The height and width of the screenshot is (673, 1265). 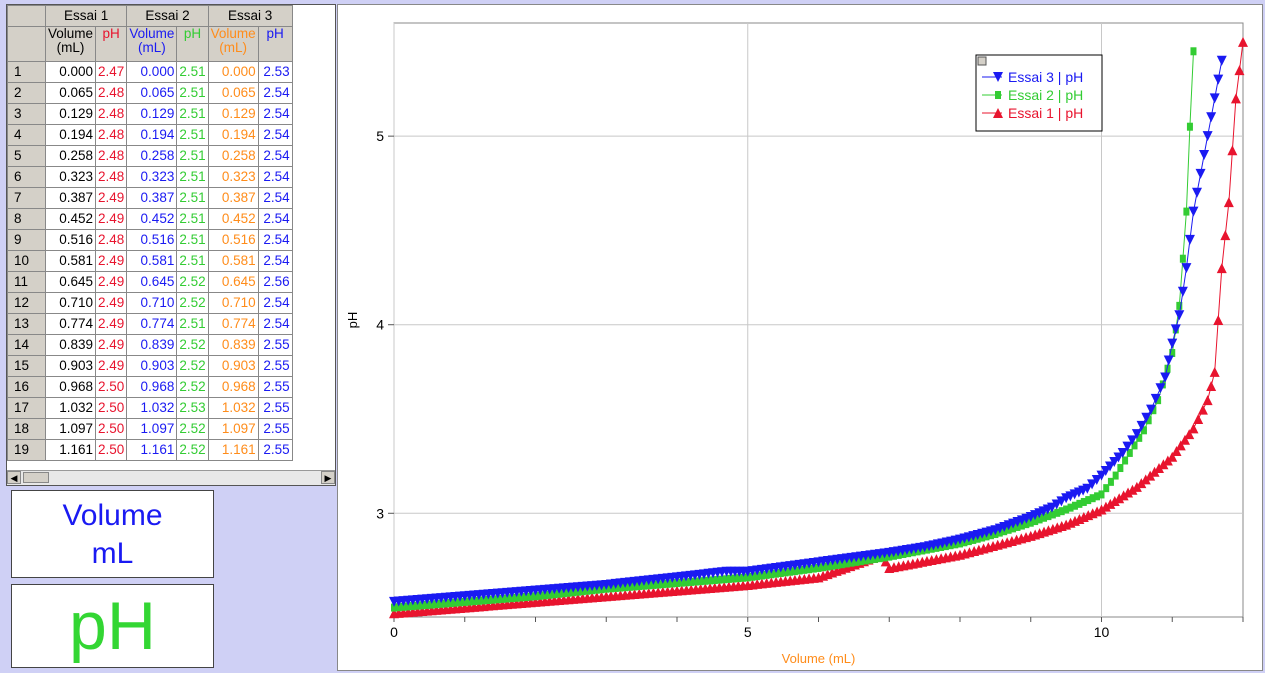 I want to click on table-row: 3 0.129 2.48 0.129 2.51 0.129 2.54, so click(x=150, y=114).